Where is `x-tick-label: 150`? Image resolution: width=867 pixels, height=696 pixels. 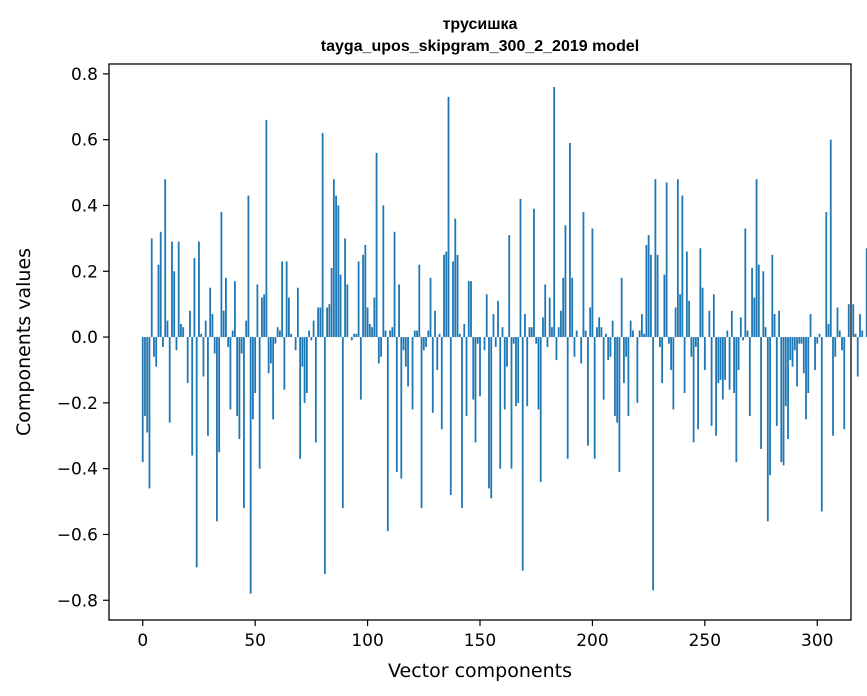 x-tick-label: 150 is located at coordinates (480, 641).